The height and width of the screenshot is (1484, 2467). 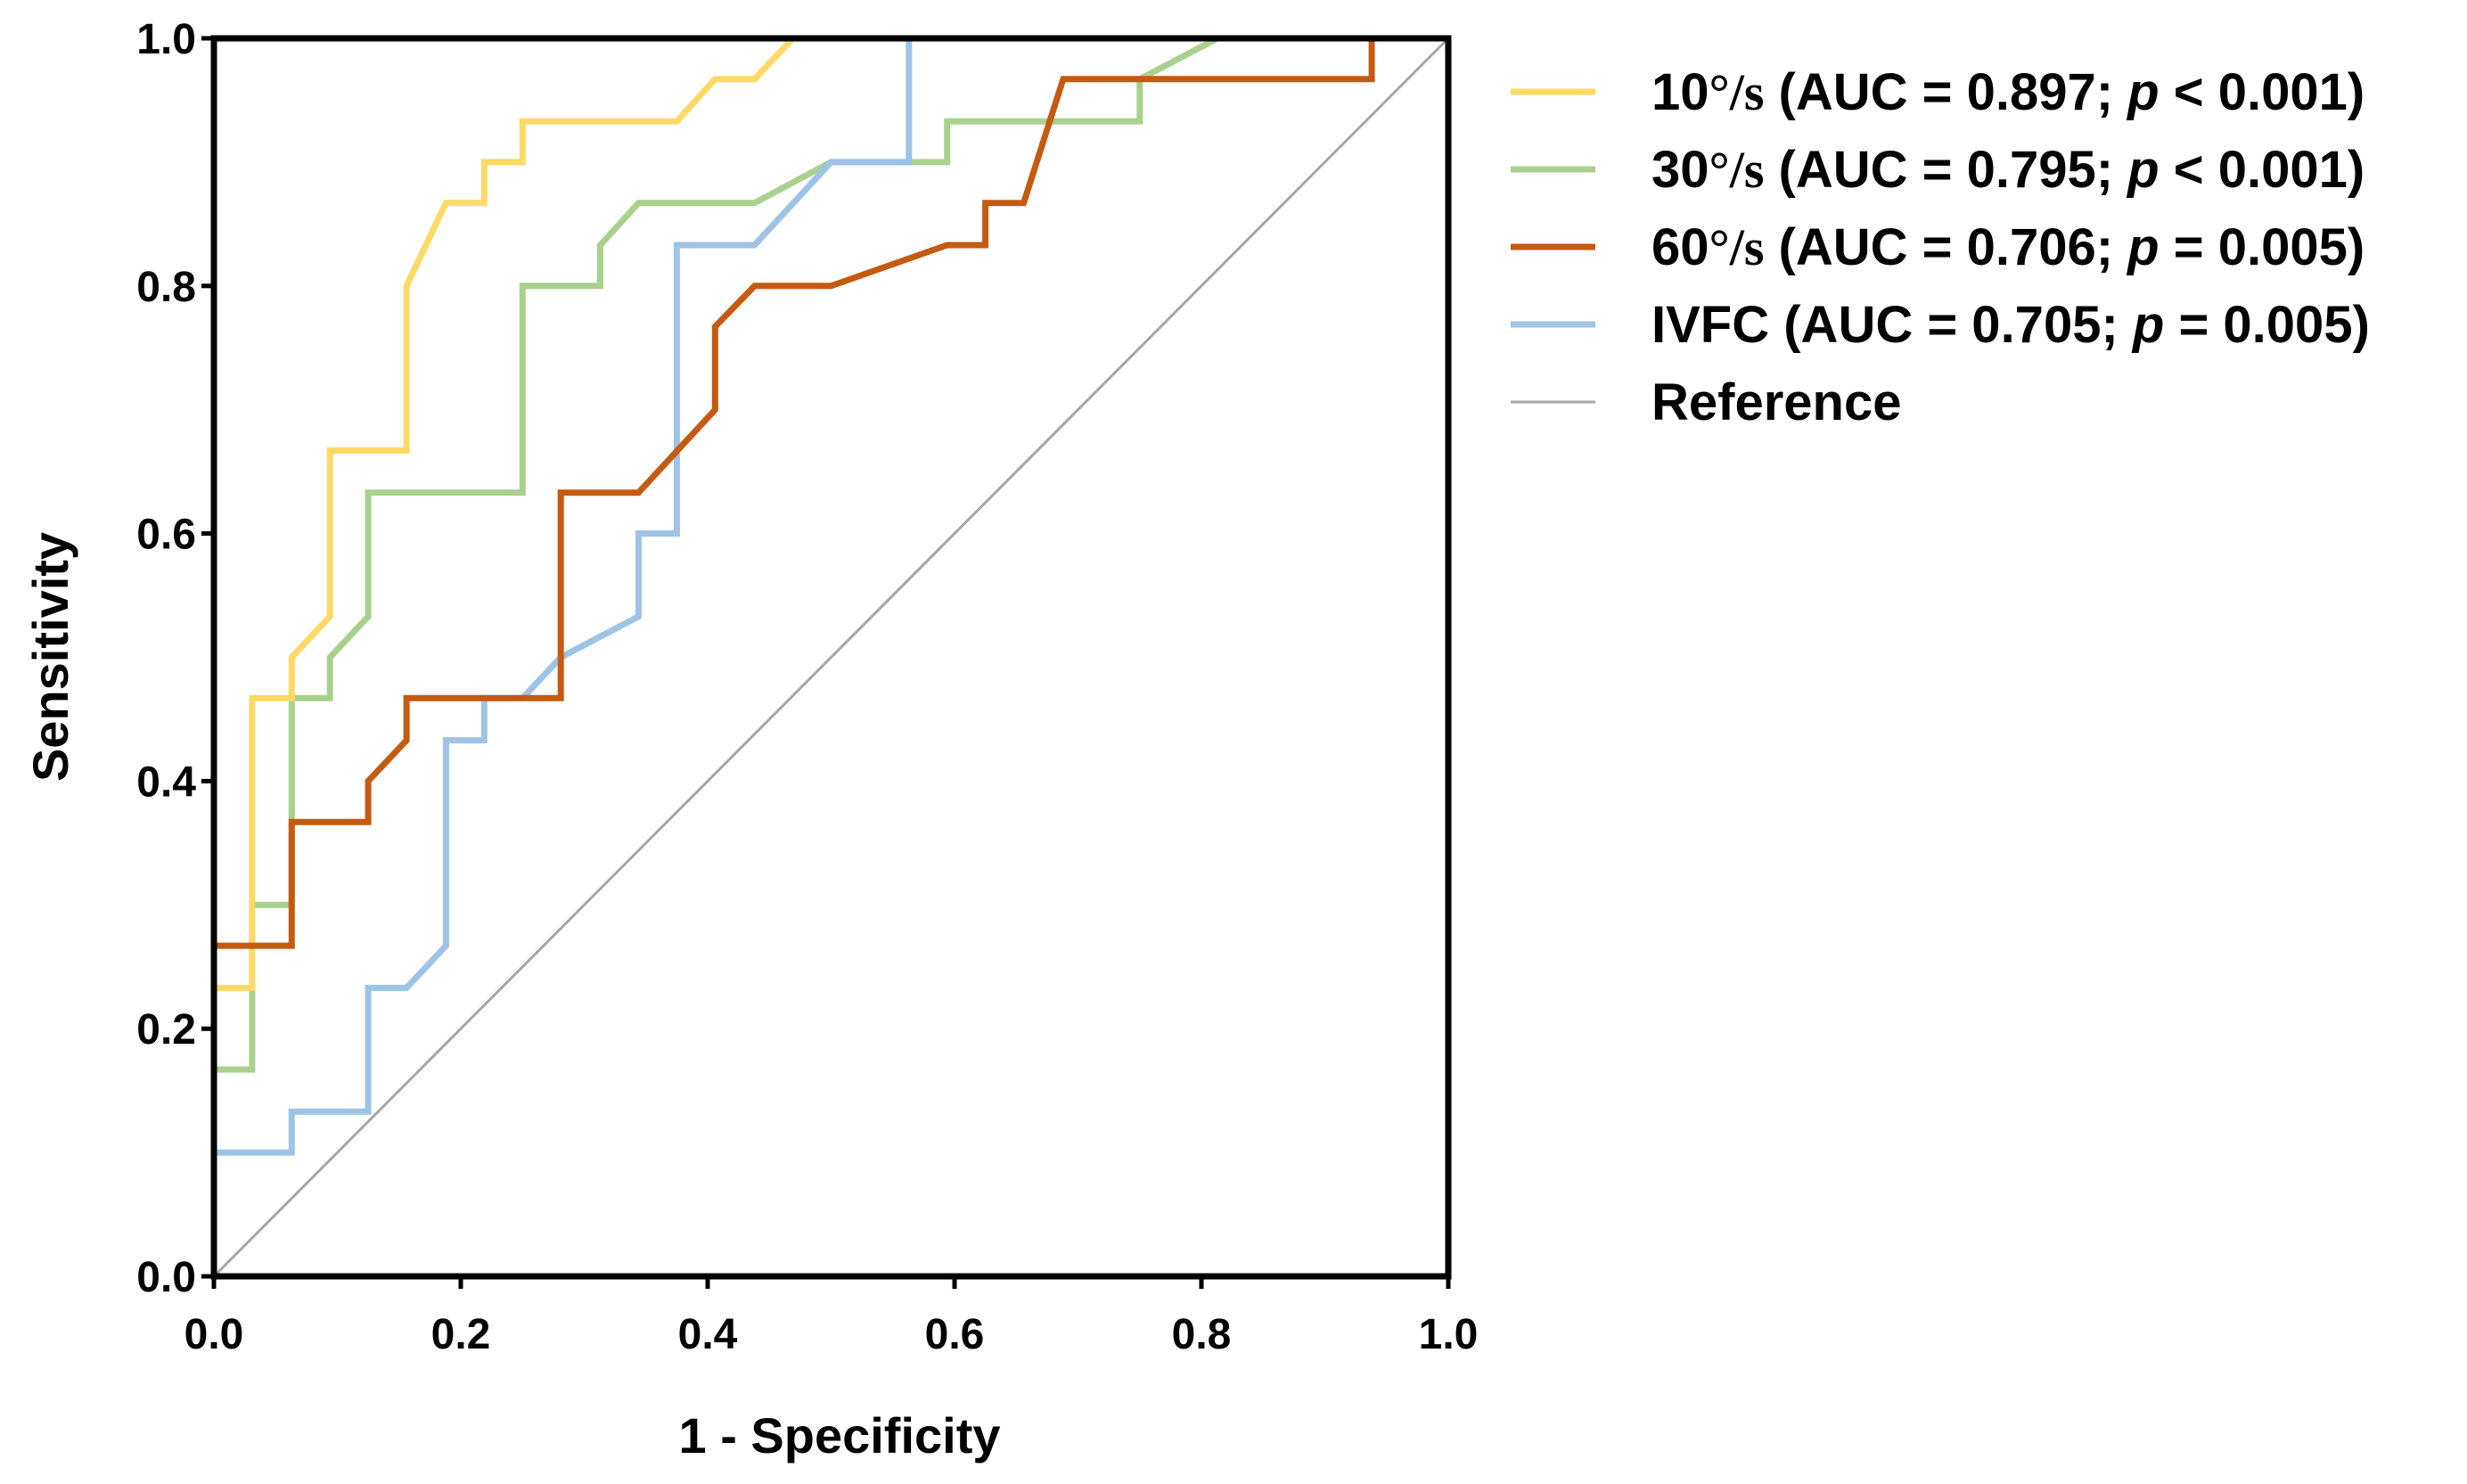 I want to click on legend-label-ivfc: IVFC (AUC = 0.705; p = 0.005), so click(x=2010, y=325).